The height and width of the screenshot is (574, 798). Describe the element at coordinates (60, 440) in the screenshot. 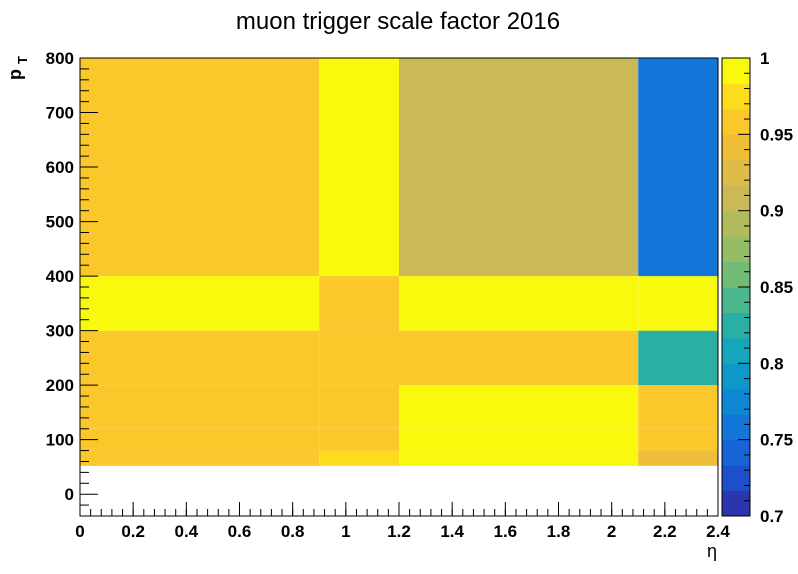

I see `y-tick-label: 100` at that location.